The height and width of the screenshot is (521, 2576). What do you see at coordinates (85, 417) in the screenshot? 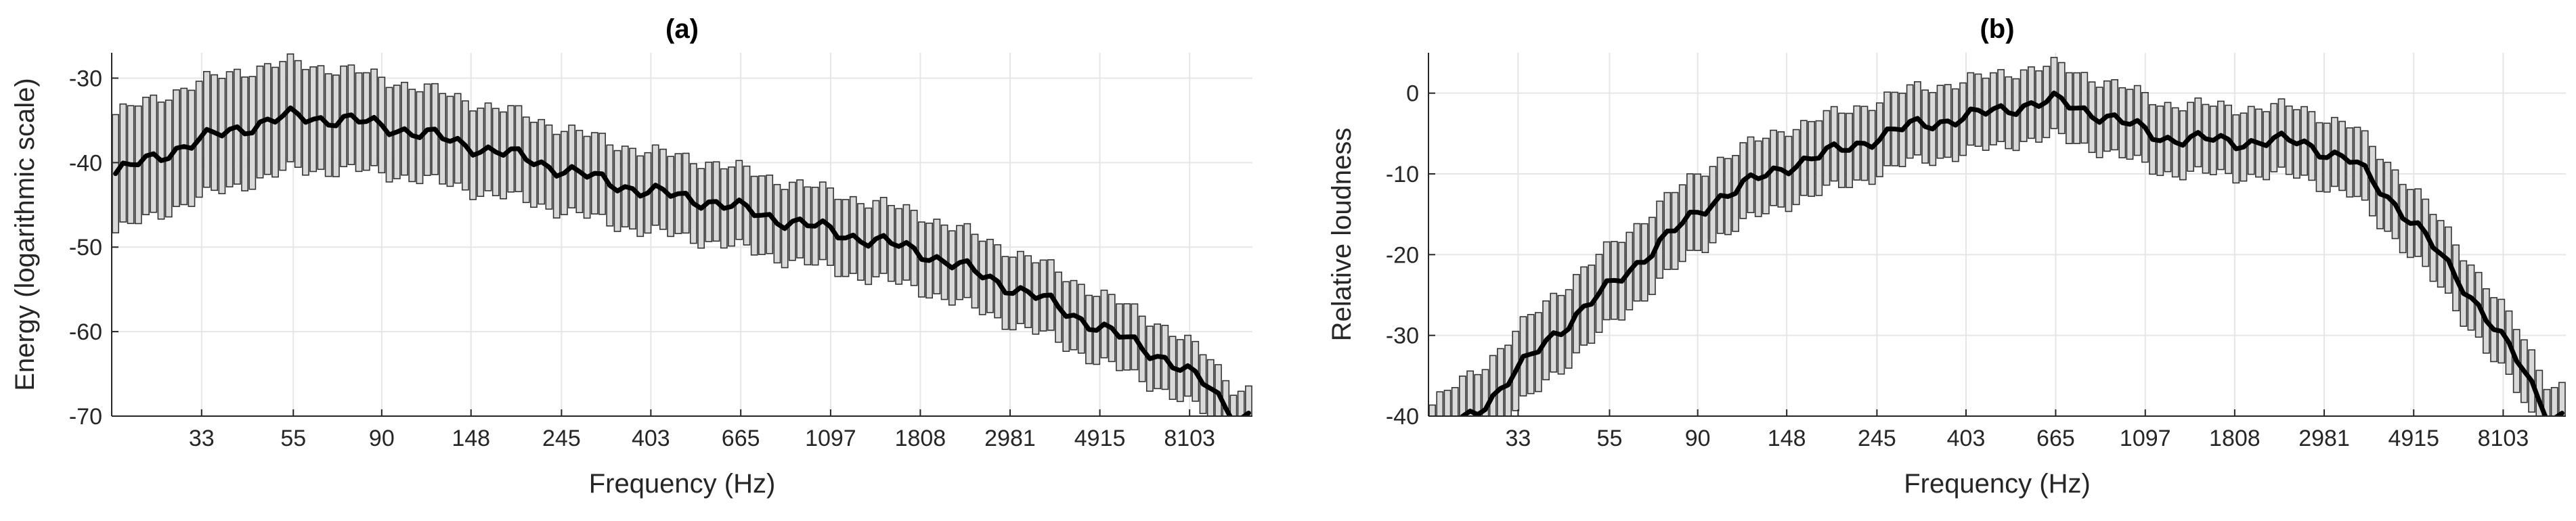
I see `y-tick-label: -70` at bounding box center [85, 417].